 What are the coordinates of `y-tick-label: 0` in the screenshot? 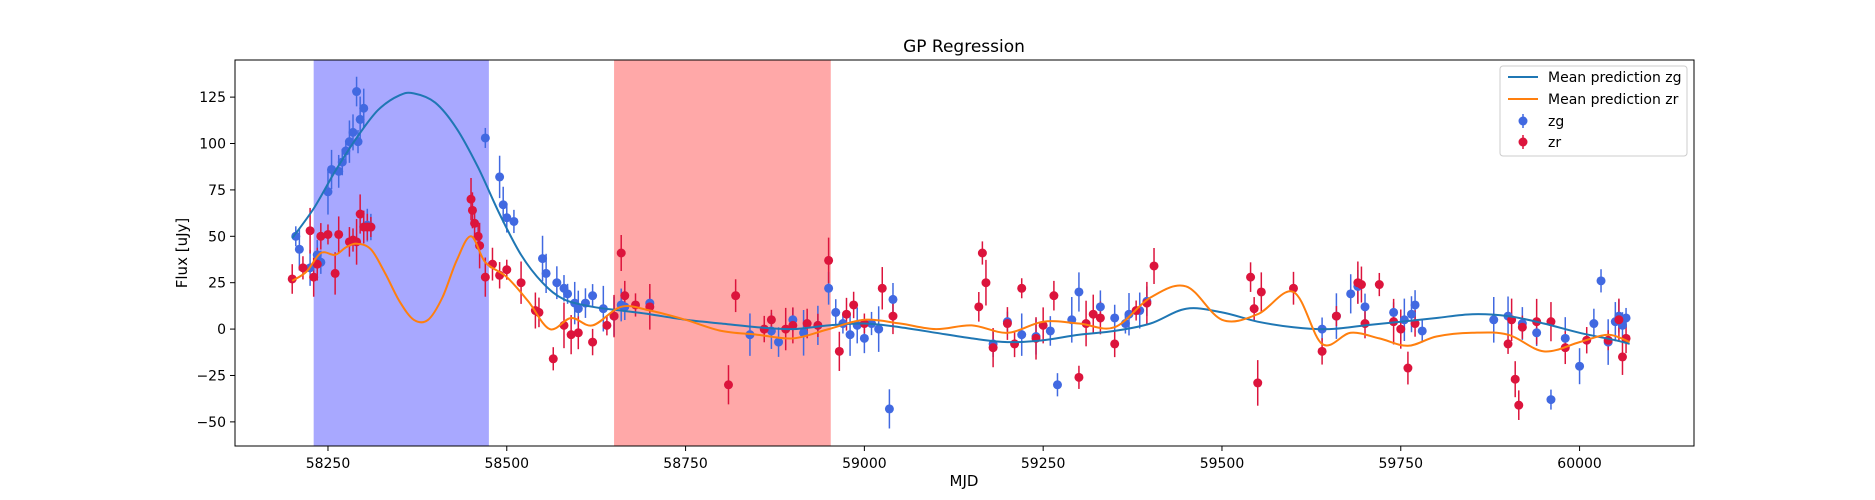 It's located at (221, 330).